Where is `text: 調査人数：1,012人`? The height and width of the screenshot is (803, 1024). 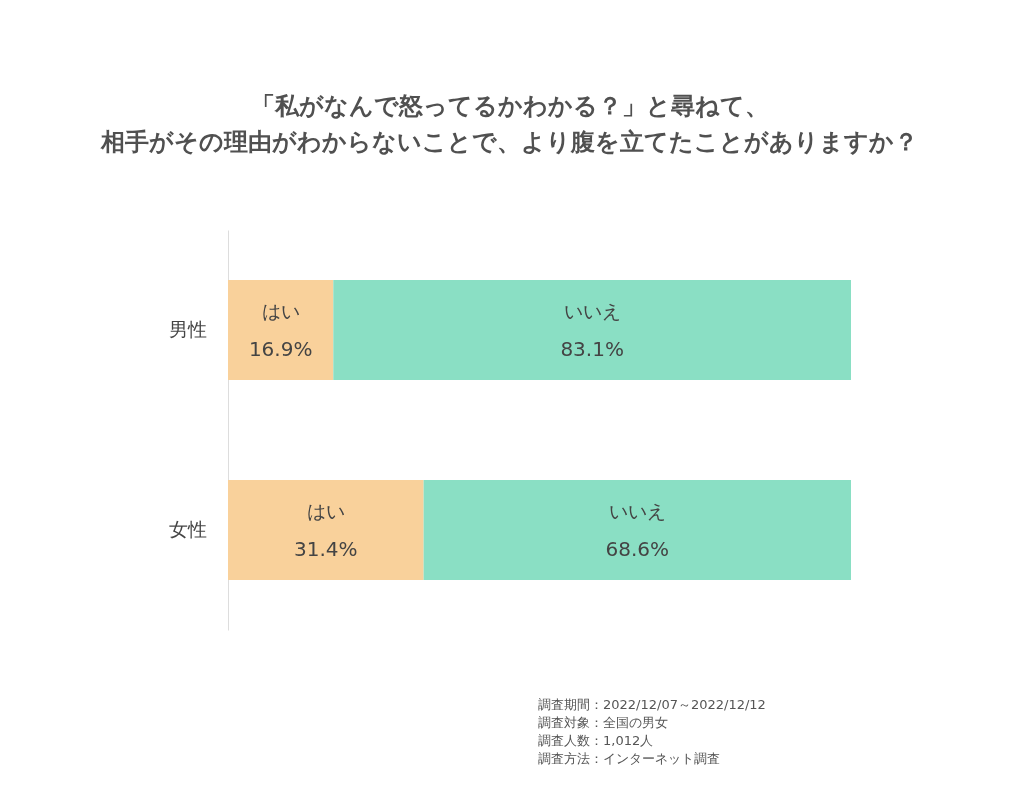
text: 調査人数：1,012人 is located at coordinates (596, 740).